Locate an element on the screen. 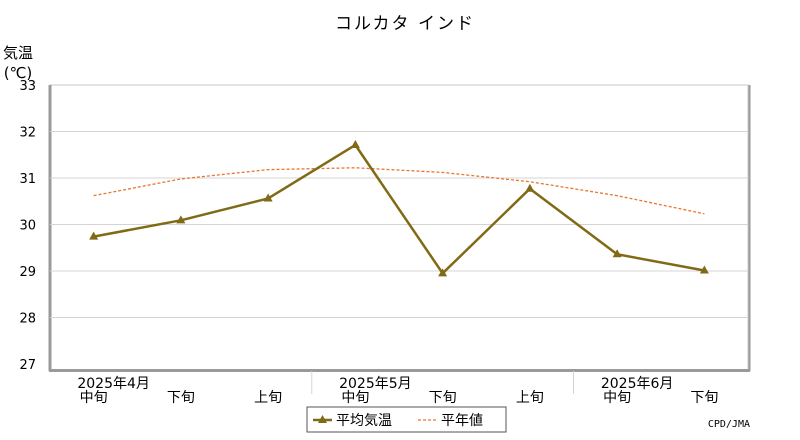  y-axis-label: 気温 is located at coordinates (18, 53).